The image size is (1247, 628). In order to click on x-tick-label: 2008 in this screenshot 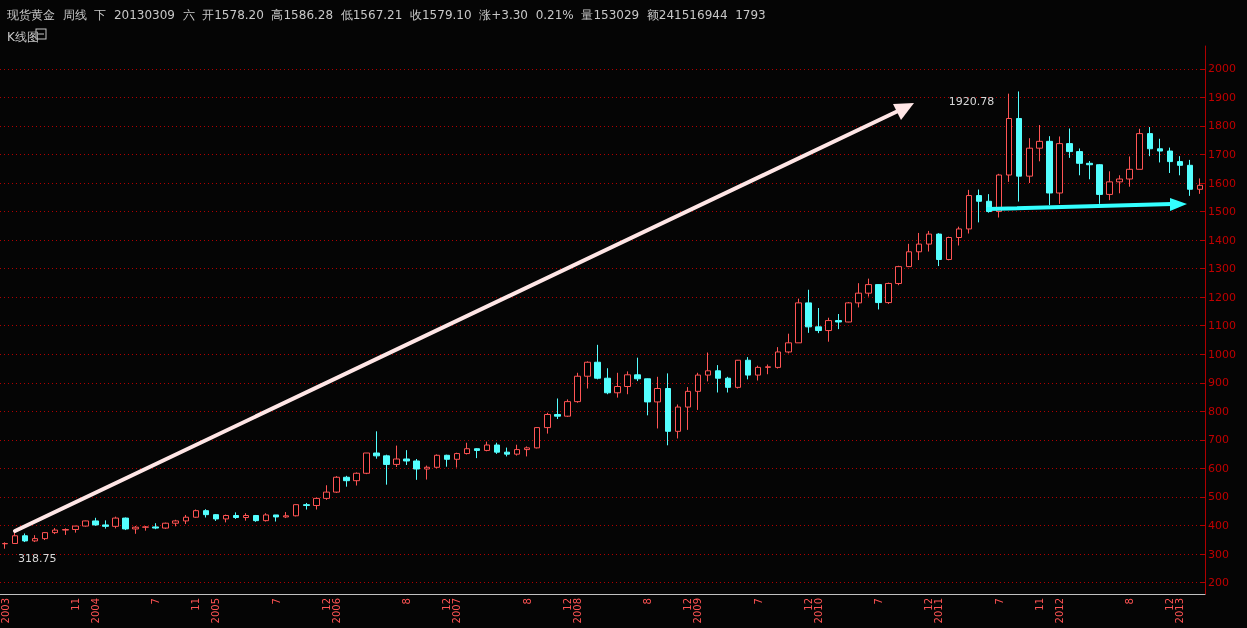, I will do `click(577, 611)`.